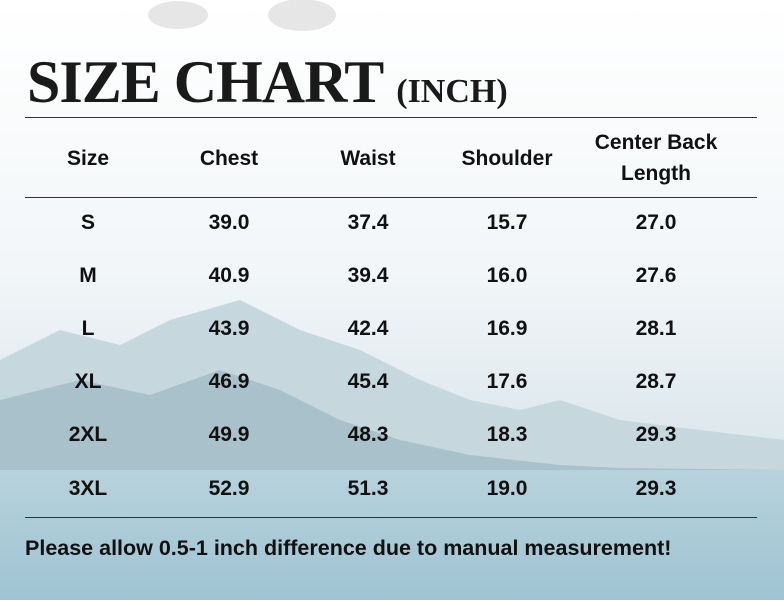 This screenshot has width=784, height=600. Describe the element at coordinates (368, 435) in the screenshot. I see `table-cell: 48.3` at that location.